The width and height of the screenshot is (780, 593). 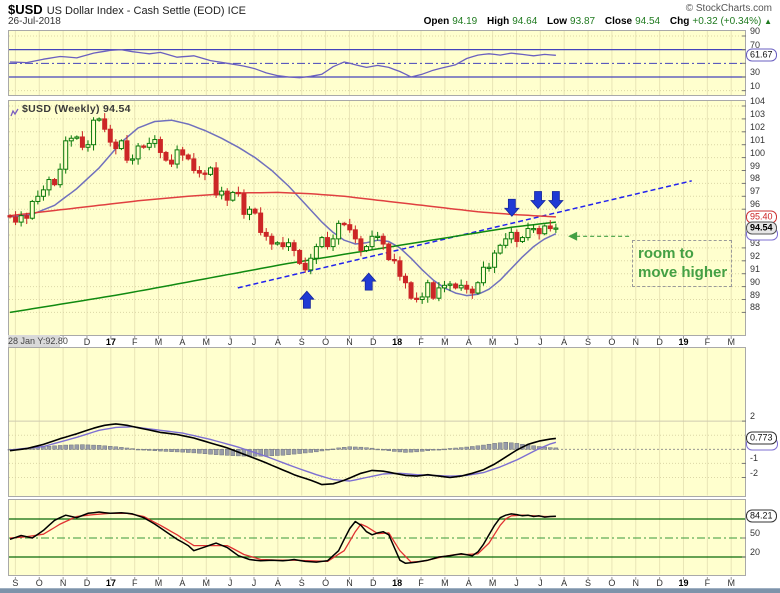 I want to click on stochastics-panel, so click(x=377, y=537).